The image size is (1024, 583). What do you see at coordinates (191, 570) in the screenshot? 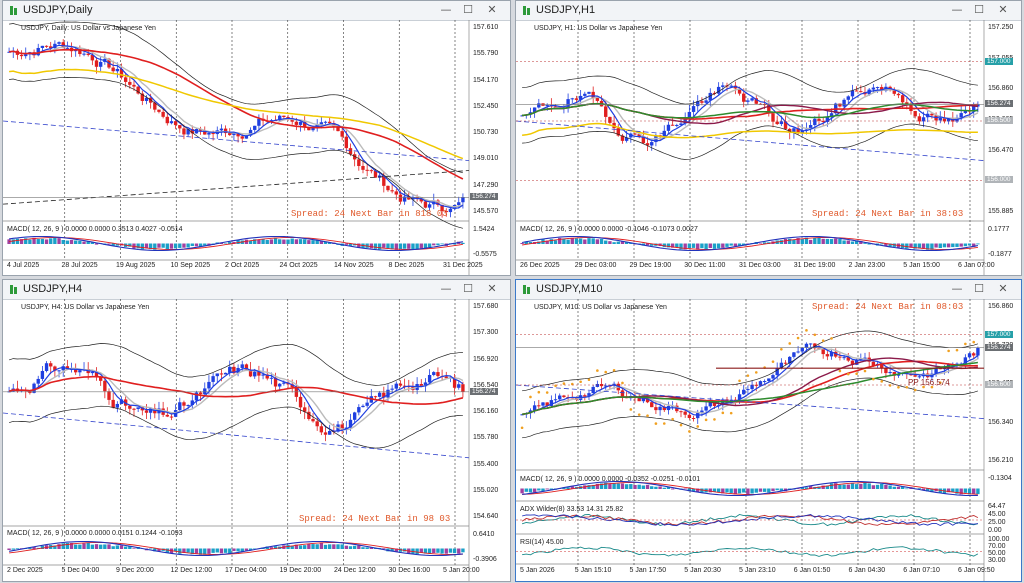
I see `time-axis-label: 12 Dec 12:00` at bounding box center [191, 570].